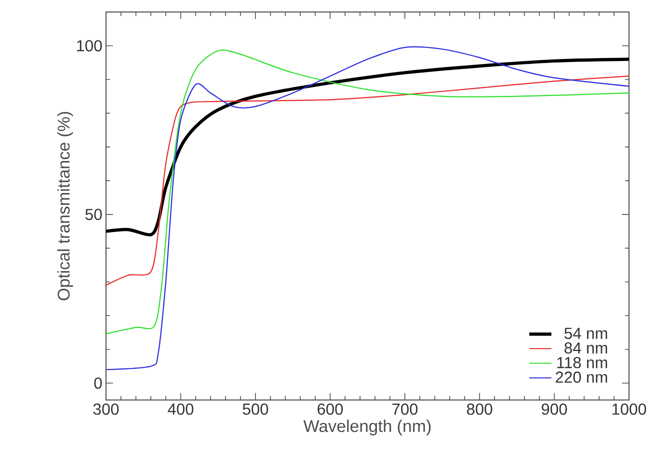 The image size is (659, 474). What do you see at coordinates (106, 409) in the screenshot?
I see `x-tick-label: 300` at bounding box center [106, 409].